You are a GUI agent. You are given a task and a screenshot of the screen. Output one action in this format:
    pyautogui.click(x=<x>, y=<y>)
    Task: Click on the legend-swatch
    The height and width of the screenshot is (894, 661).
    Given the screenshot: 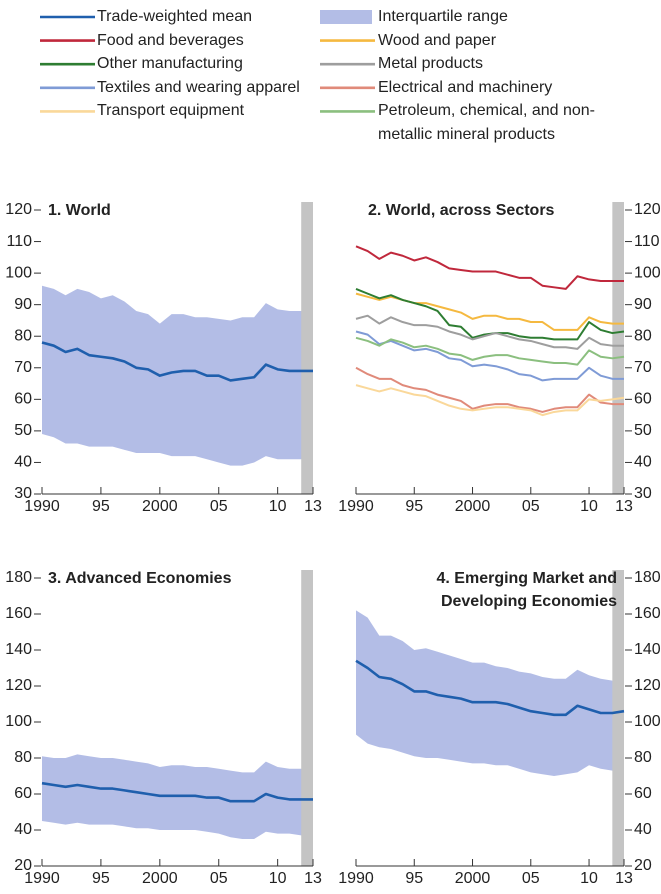 What is the action you would take?
    pyautogui.click(x=346, y=17)
    